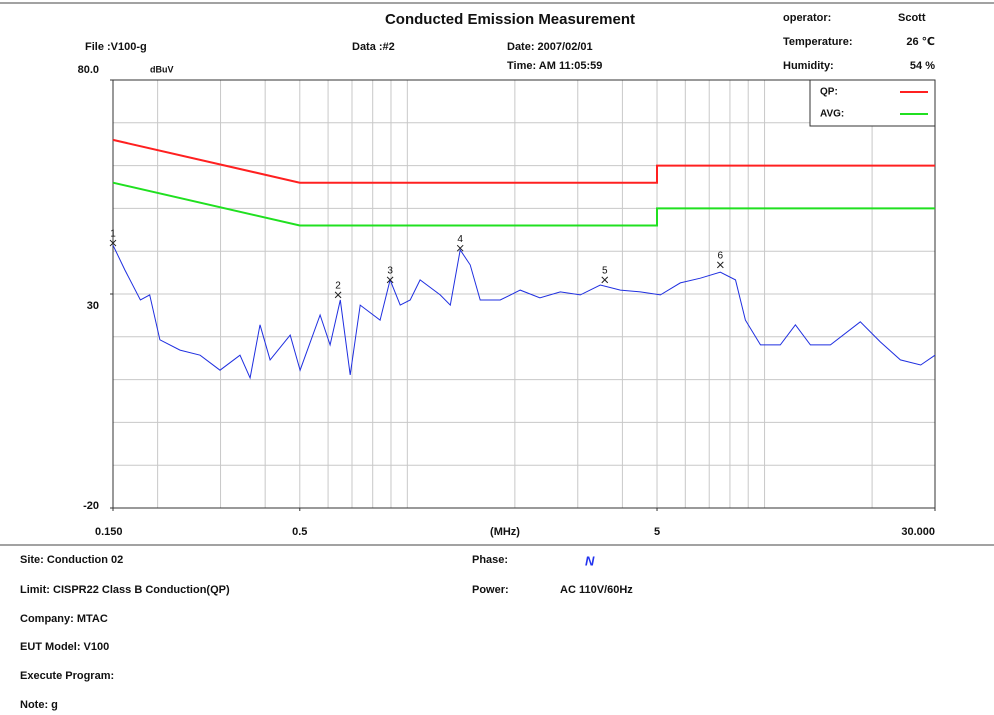 Image resolution: width=994 pixels, height=715 pixels. Describe the element at coordinates (373, 47) in the screenshot. I see `data-id: Data :#2` at that location.